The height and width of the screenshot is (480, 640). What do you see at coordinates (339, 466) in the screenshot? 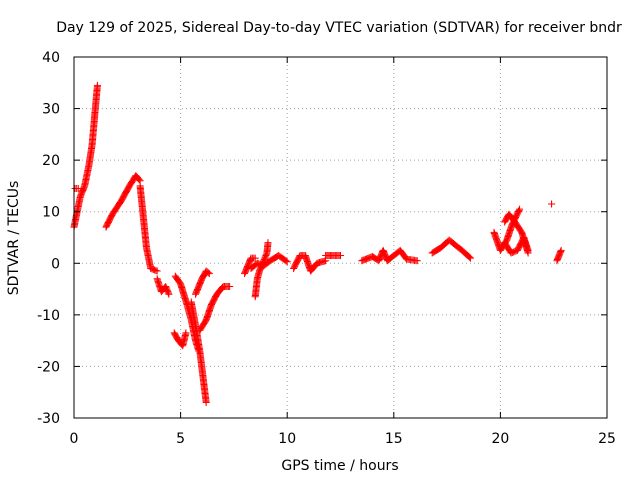
I see `x-axis-label: GPS time / hours` at bounding box center [339, 466].